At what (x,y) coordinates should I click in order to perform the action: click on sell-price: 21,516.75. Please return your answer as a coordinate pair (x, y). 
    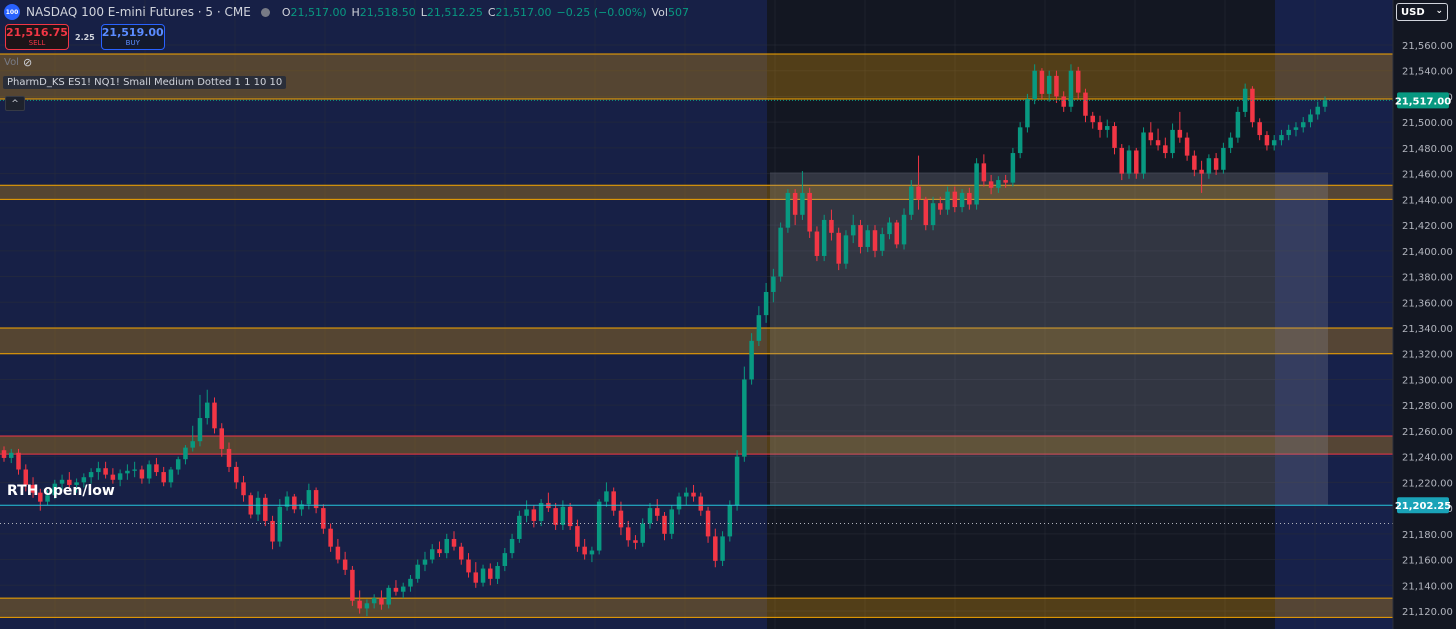
    Looking at the image, I should click on (37, 32).